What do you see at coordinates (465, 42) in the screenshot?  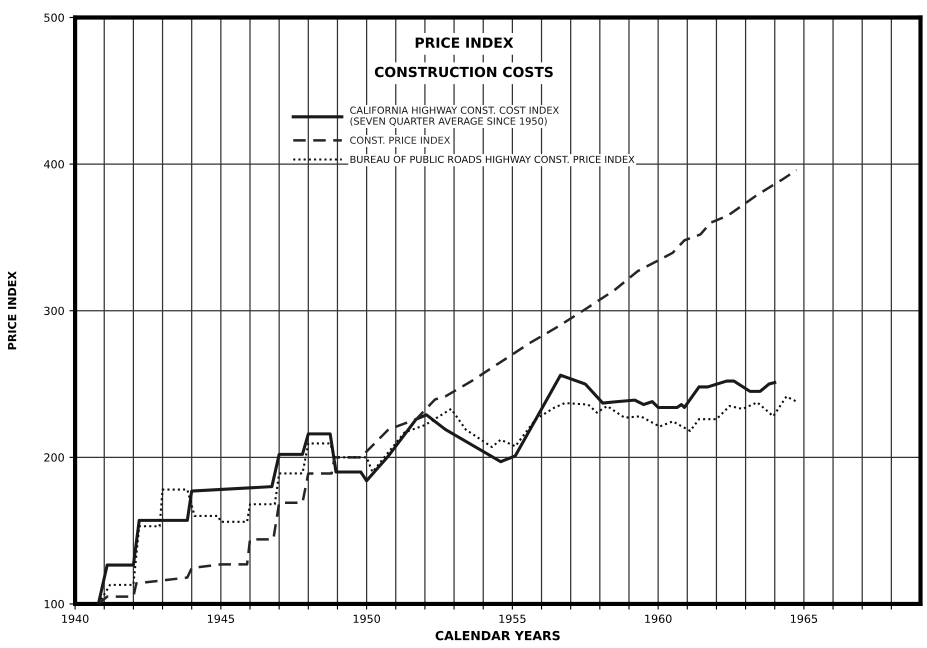 I see `text: PRICE INDEX` at bounding box center [465, 42].